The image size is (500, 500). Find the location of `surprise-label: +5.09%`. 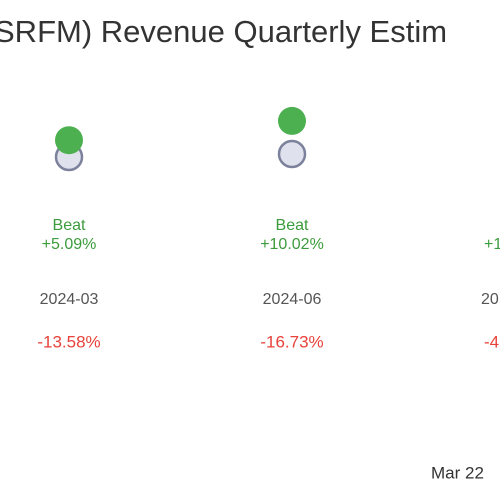

surprise-label: +5.09% is located at coordinates (69, 244).